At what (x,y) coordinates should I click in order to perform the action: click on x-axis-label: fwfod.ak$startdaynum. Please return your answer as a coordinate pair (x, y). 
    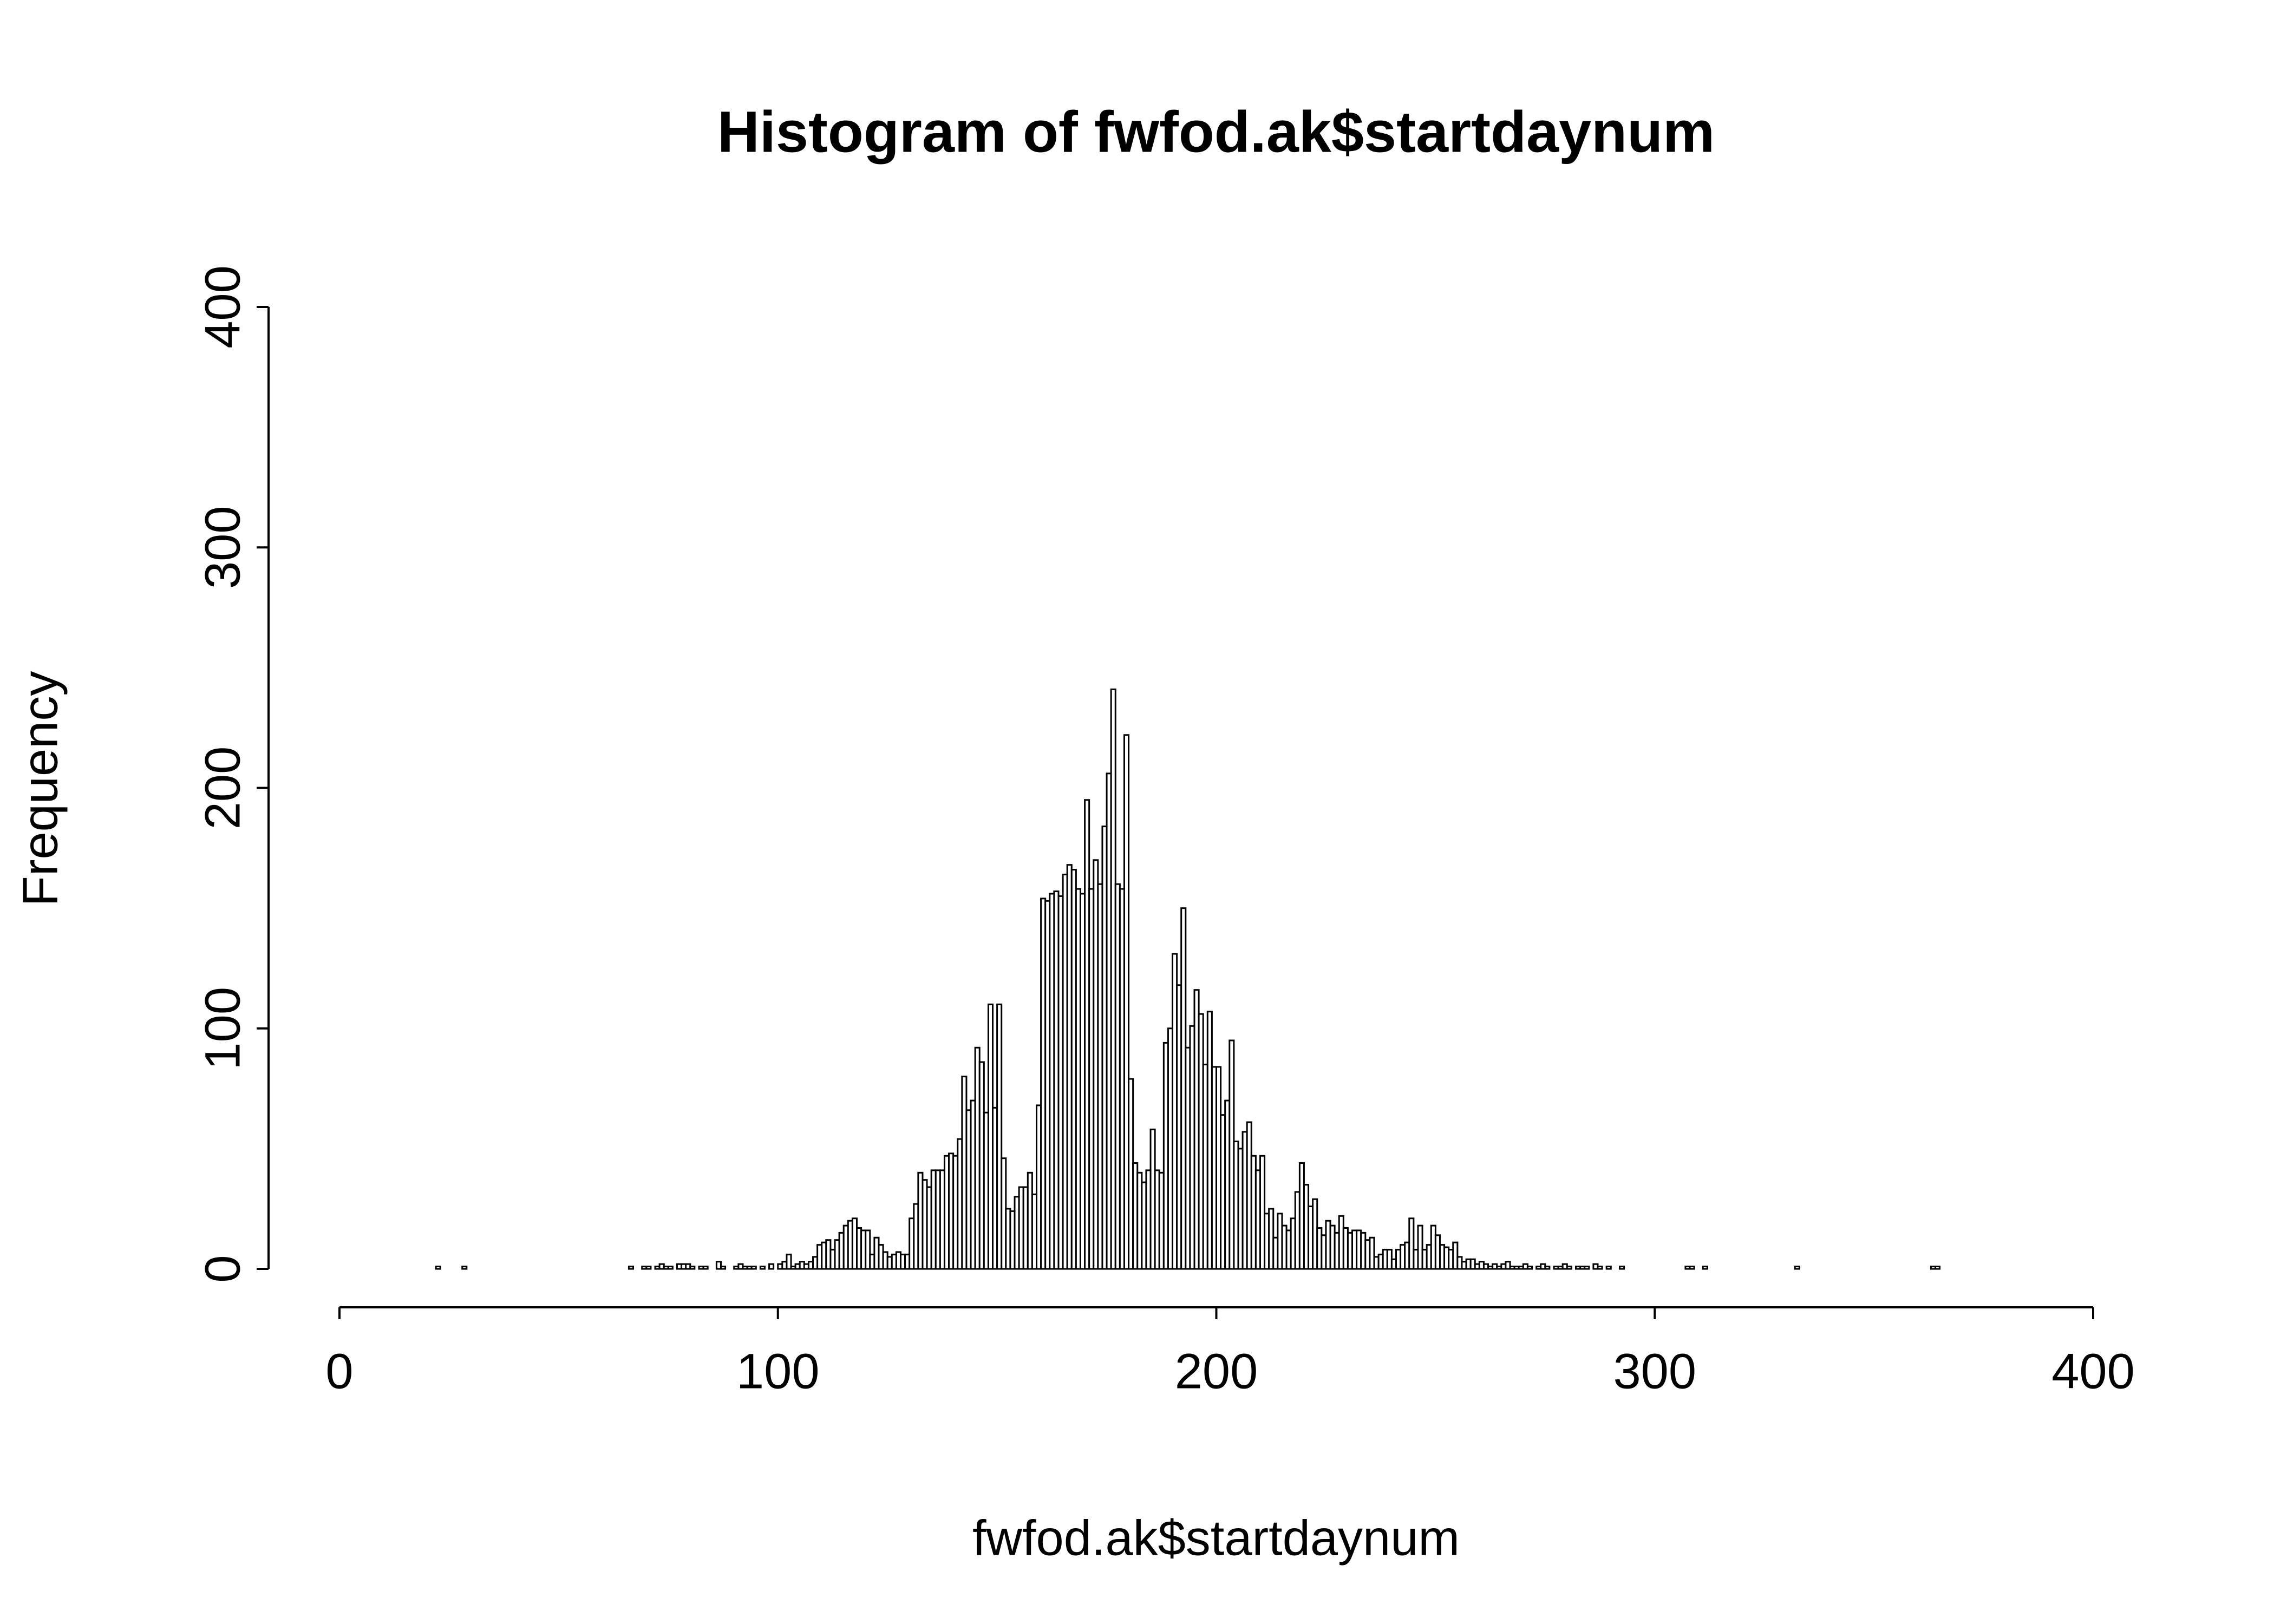
    Looking at the image, I should click on (1216, 1538).